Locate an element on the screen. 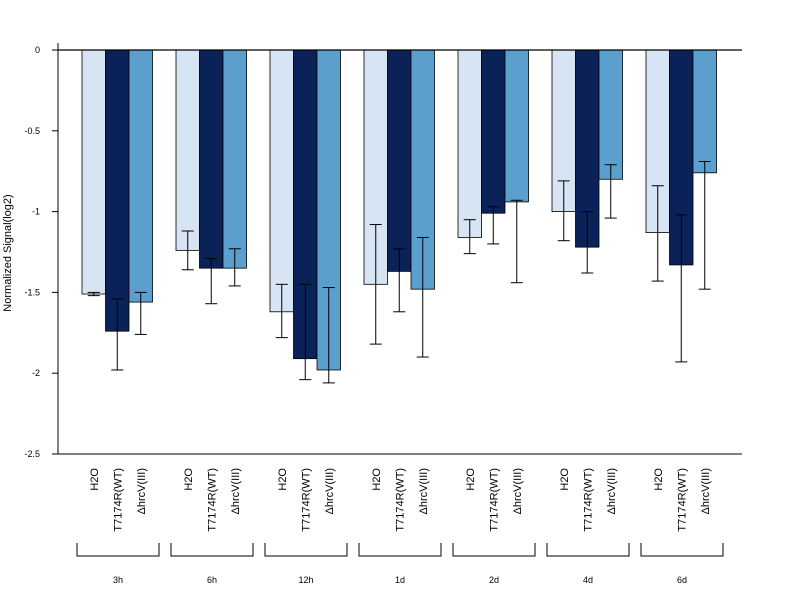 Image resolution: width=800 pixels, height=600 pixels. group-label: 12h is located at coordinates (305, 580).